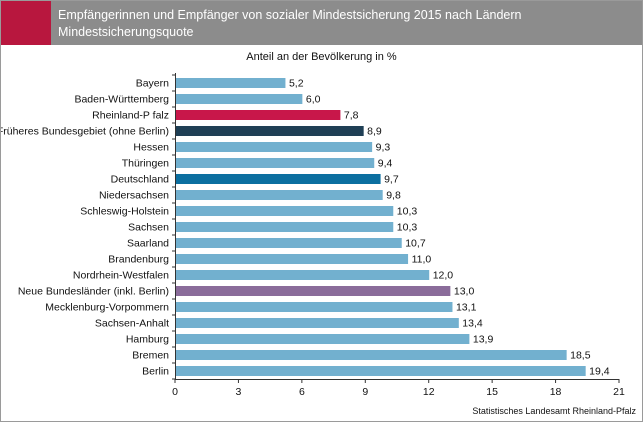 The image size is (643, 422). Describe the element at coordinates (239, 392) in the screenshot. I see `x-tick-label: 3` at that location.